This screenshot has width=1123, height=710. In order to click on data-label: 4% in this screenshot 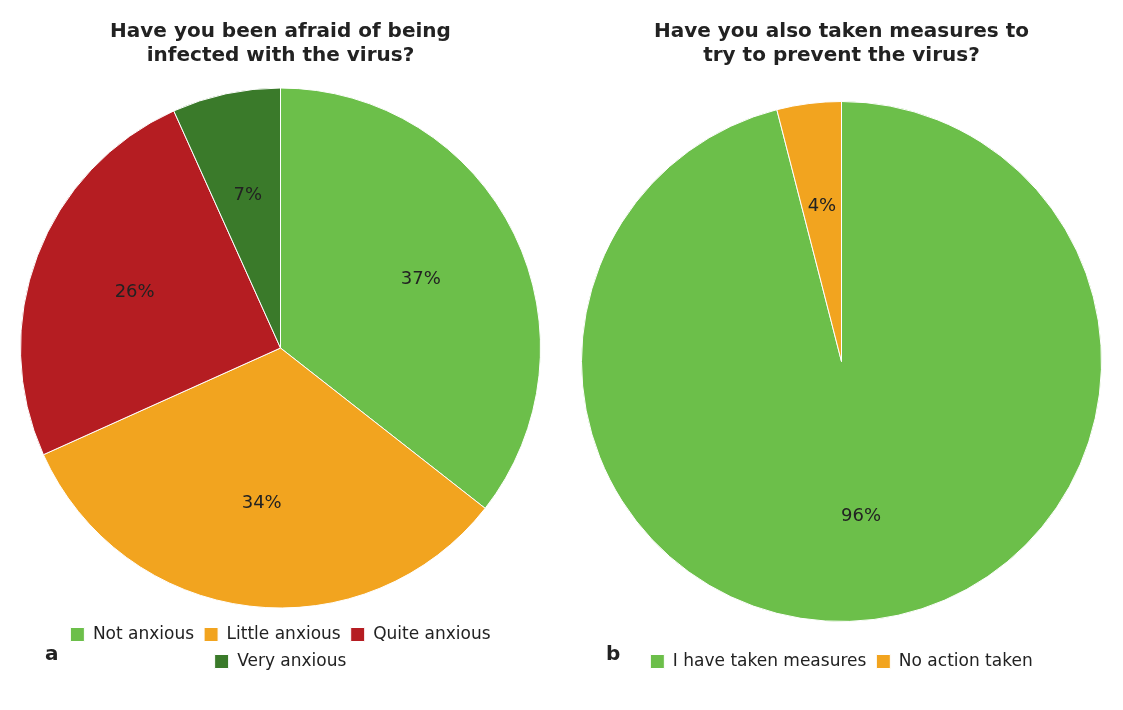, I will do `click(822, 205)`.